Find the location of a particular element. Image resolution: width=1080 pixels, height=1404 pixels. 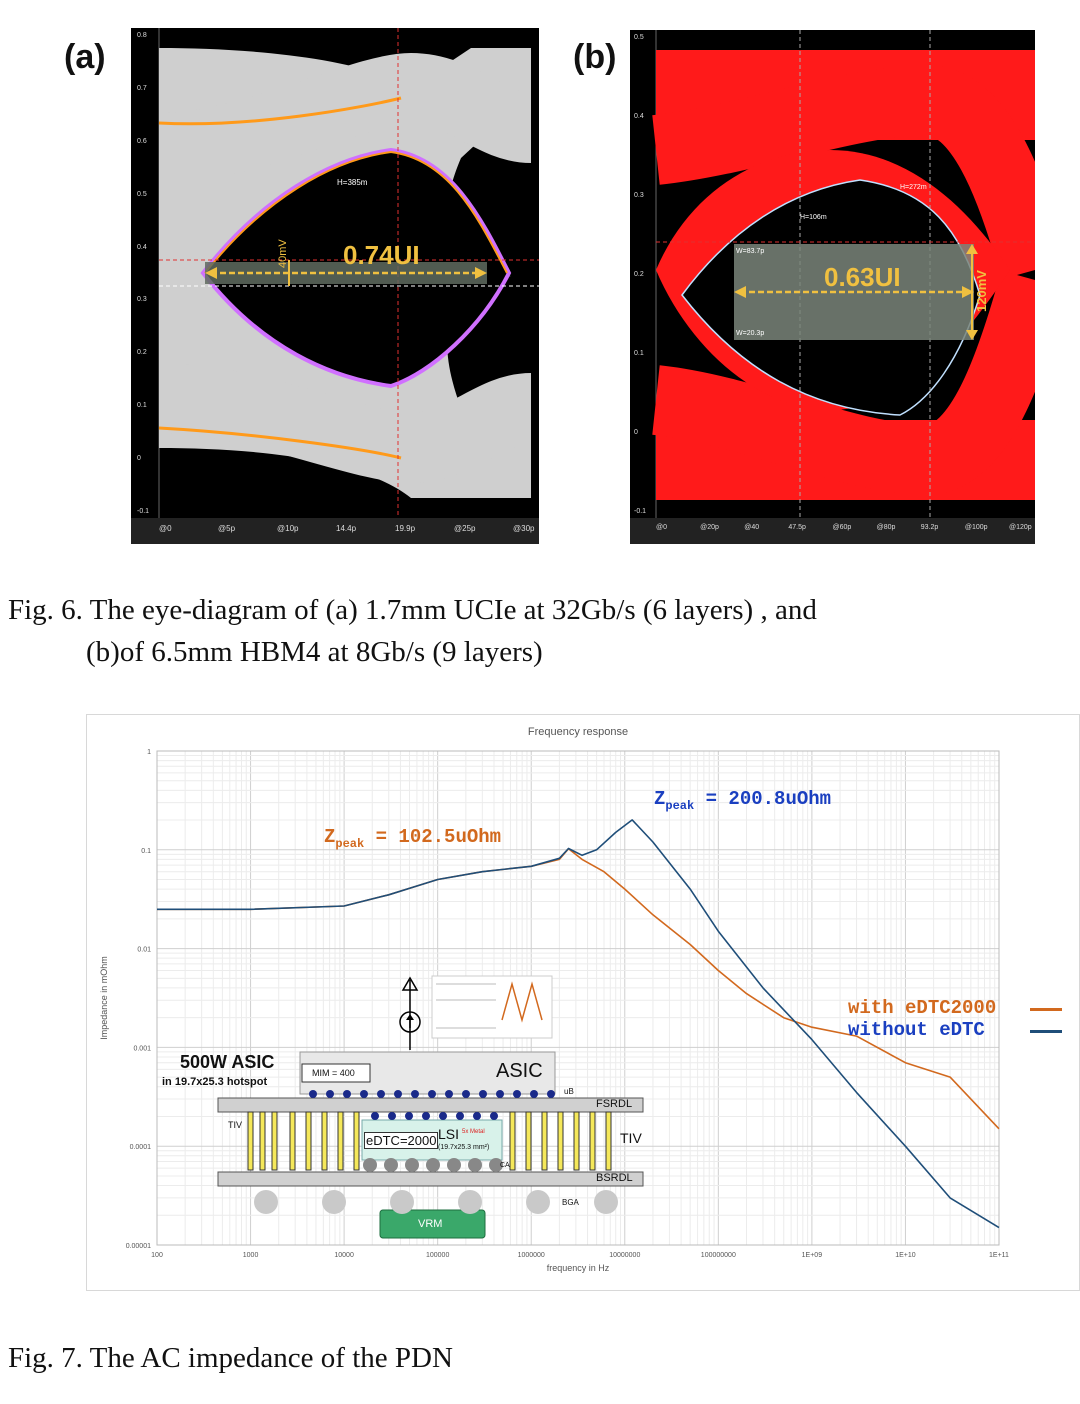

zpeak-with-sub: peak is located at coordinates (350, 843).